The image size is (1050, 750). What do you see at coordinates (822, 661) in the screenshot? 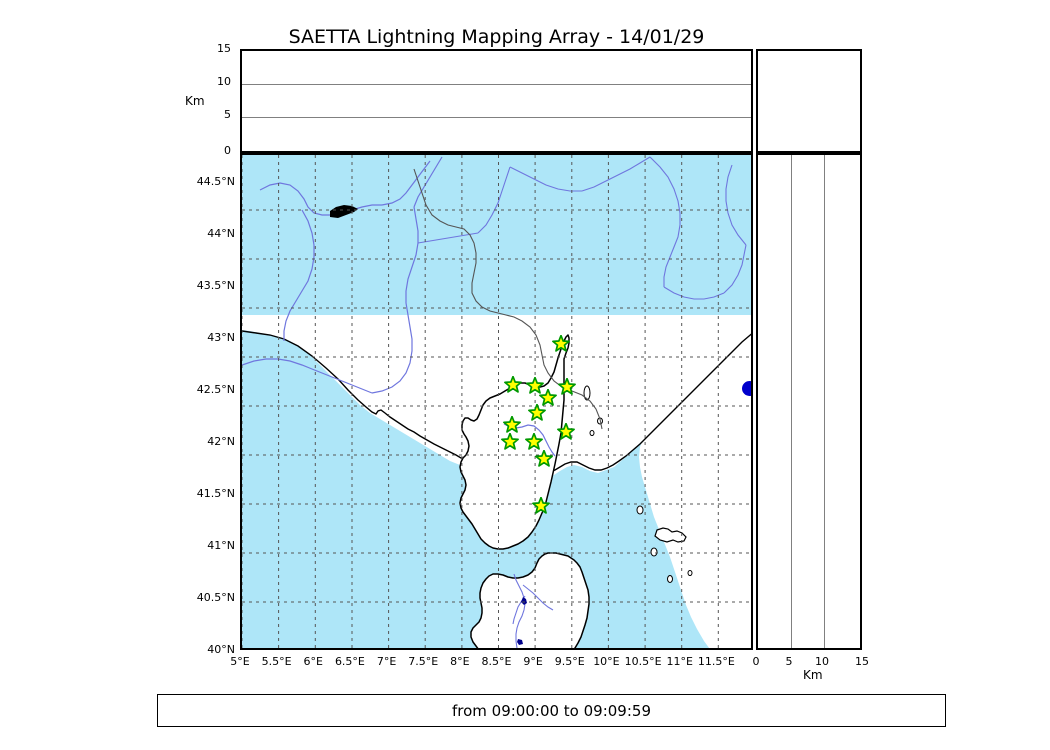
I see `right-panel-xtick-10: 10` at bounding box center [822, 661].